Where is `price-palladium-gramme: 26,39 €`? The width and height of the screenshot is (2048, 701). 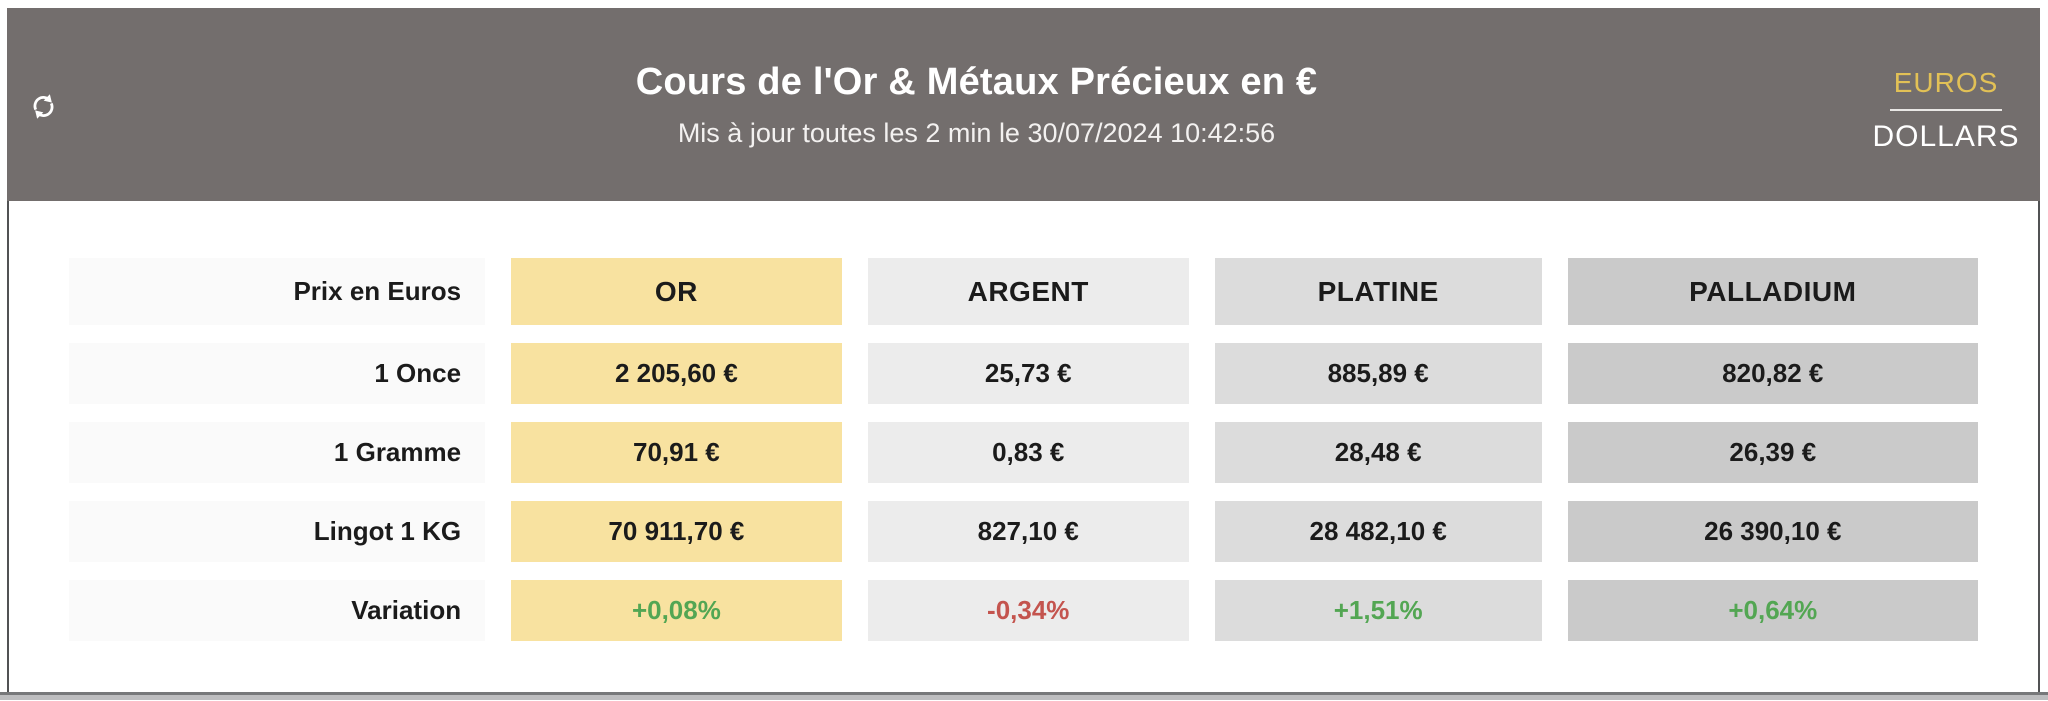 price-palladium-gramme: 26,39 € is located at coordinates (1772, 452).